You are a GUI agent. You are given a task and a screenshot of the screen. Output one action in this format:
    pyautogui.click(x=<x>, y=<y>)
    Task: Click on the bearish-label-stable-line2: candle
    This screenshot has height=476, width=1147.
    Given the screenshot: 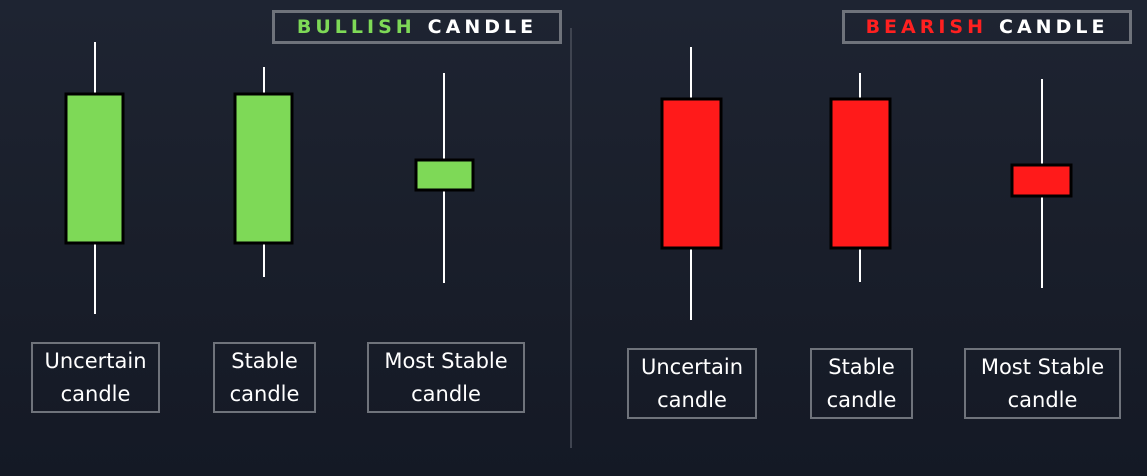 What is the action you would take?
    pyautogui.click(x=861, y=399)
    